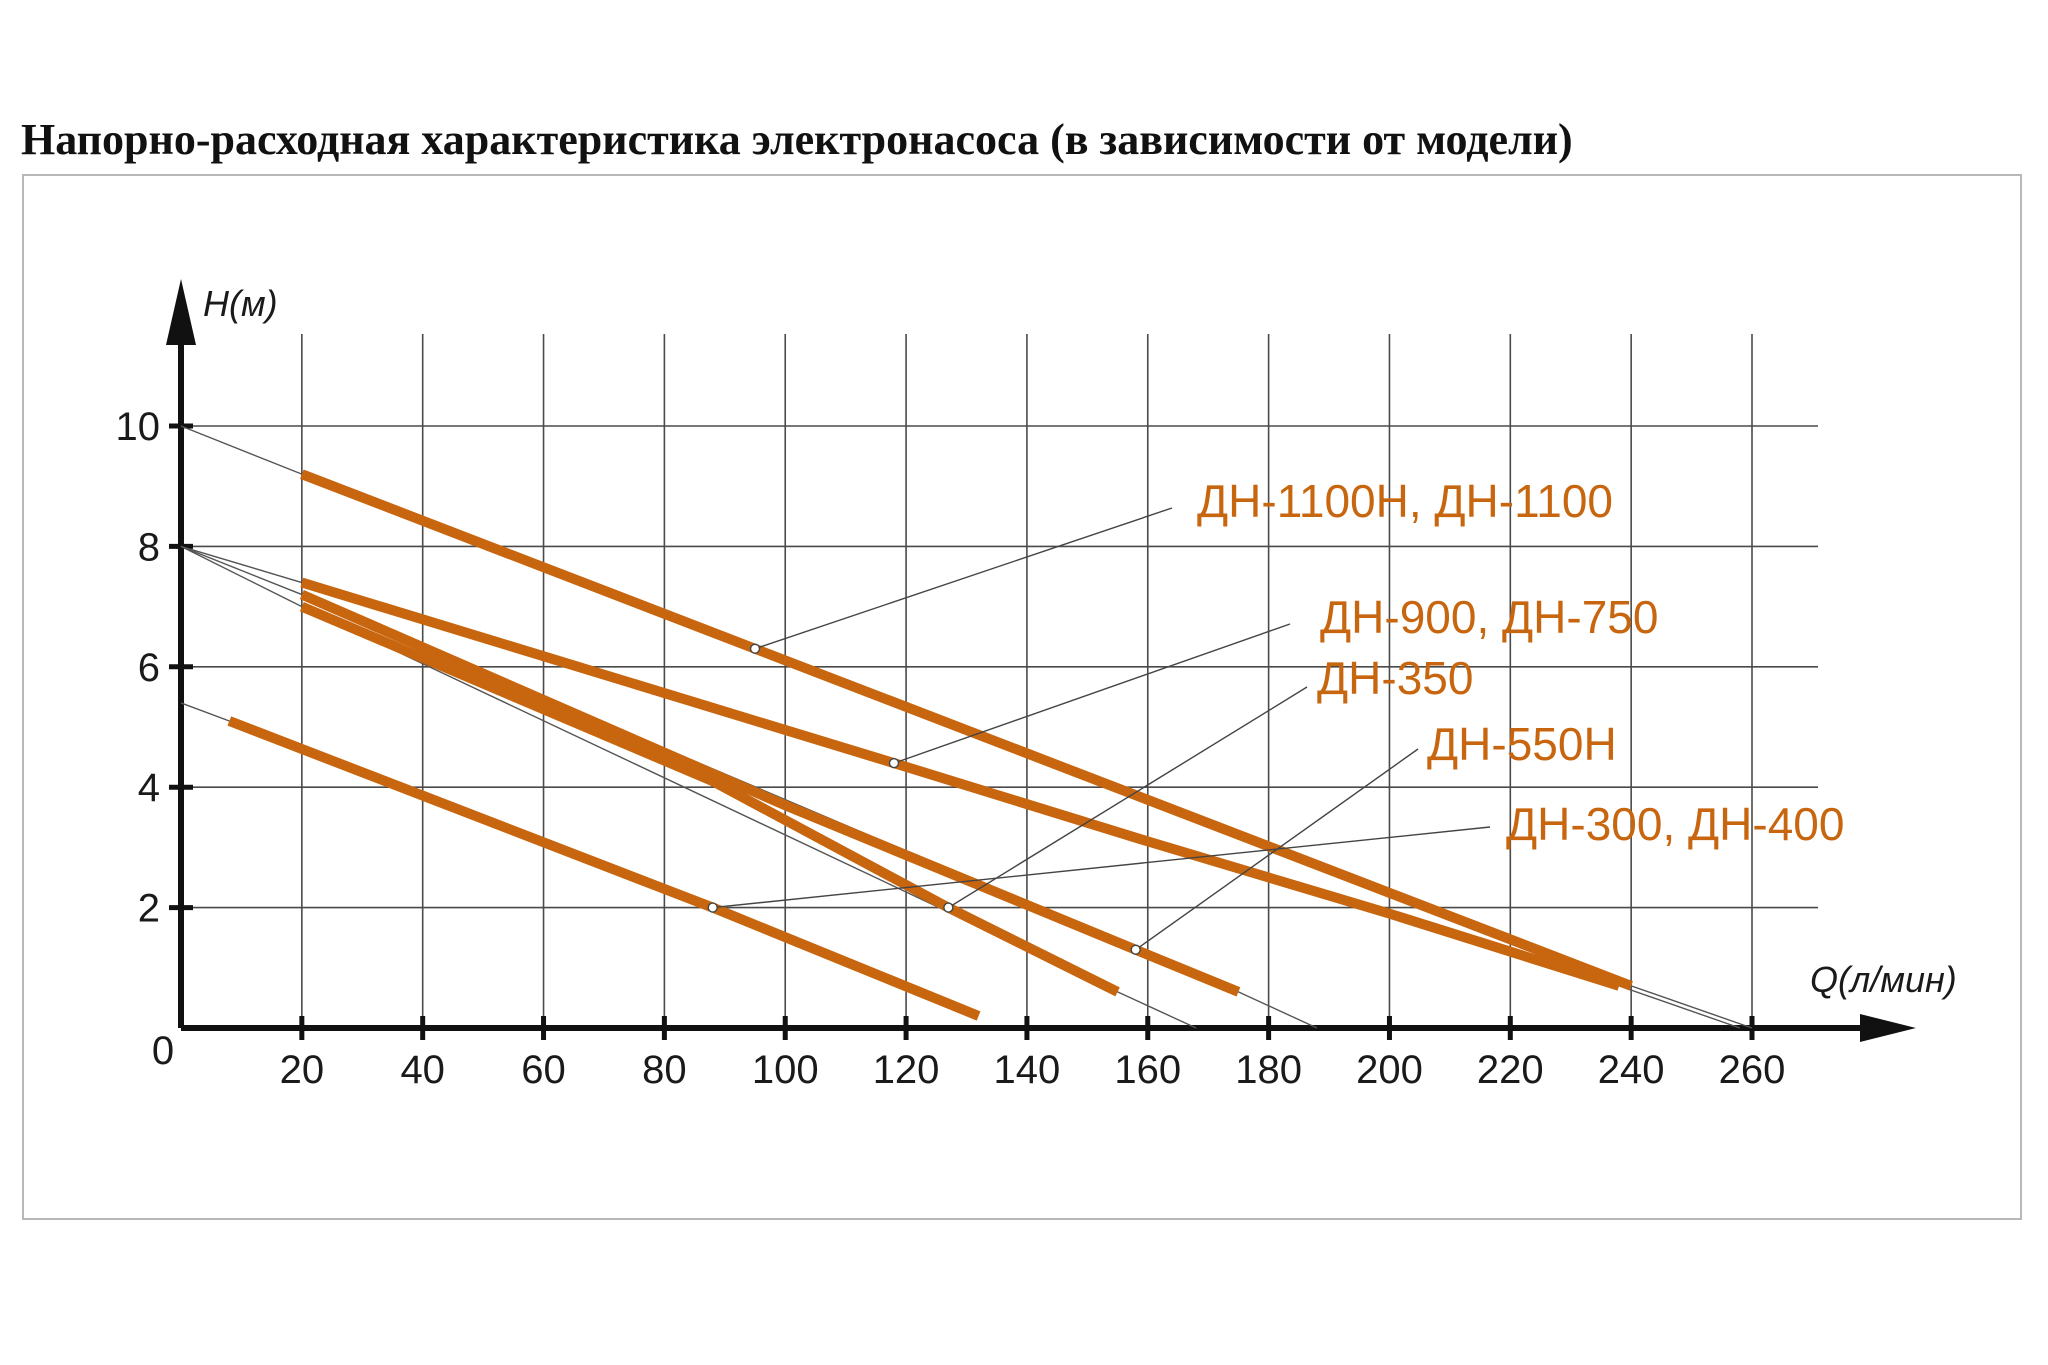 This screenshot has height=1365, width=2048. What do you see at coordinates (1395, 678) in the screenshot?
I see `series-label: ДН-350` at bounding box center [1395, 678].